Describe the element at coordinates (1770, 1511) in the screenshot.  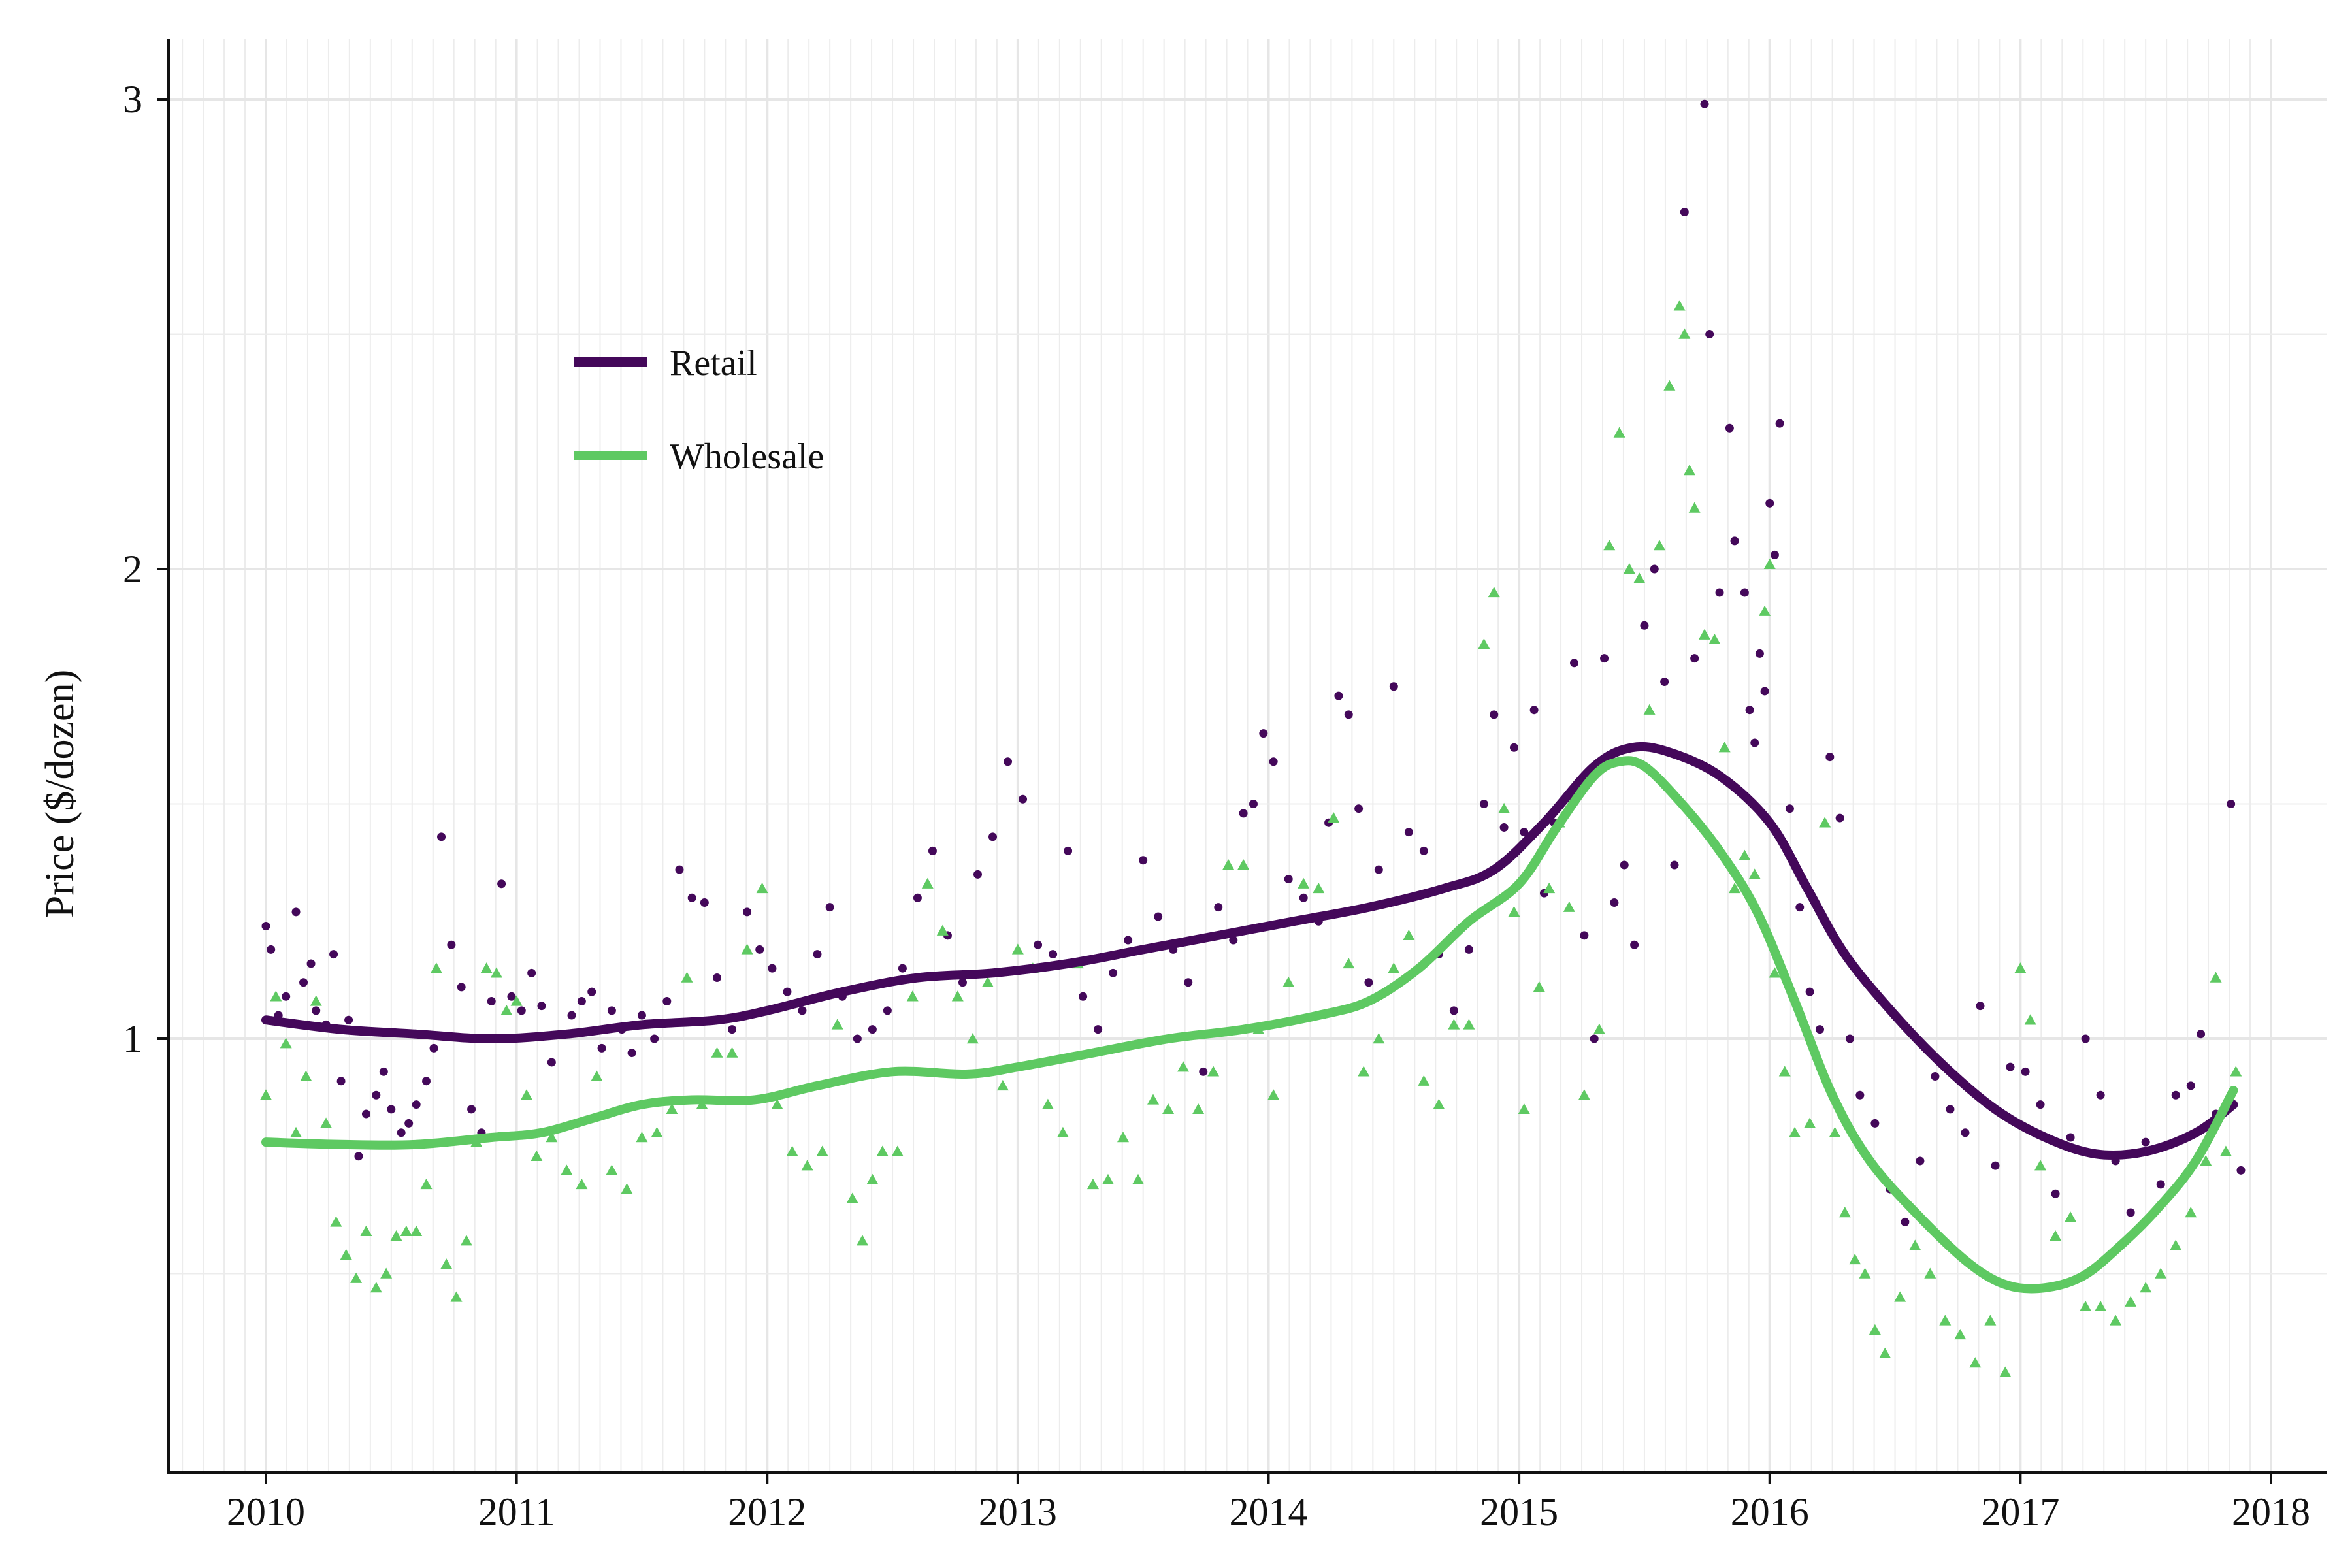
I see `x-tick-label: 2016` at that location.